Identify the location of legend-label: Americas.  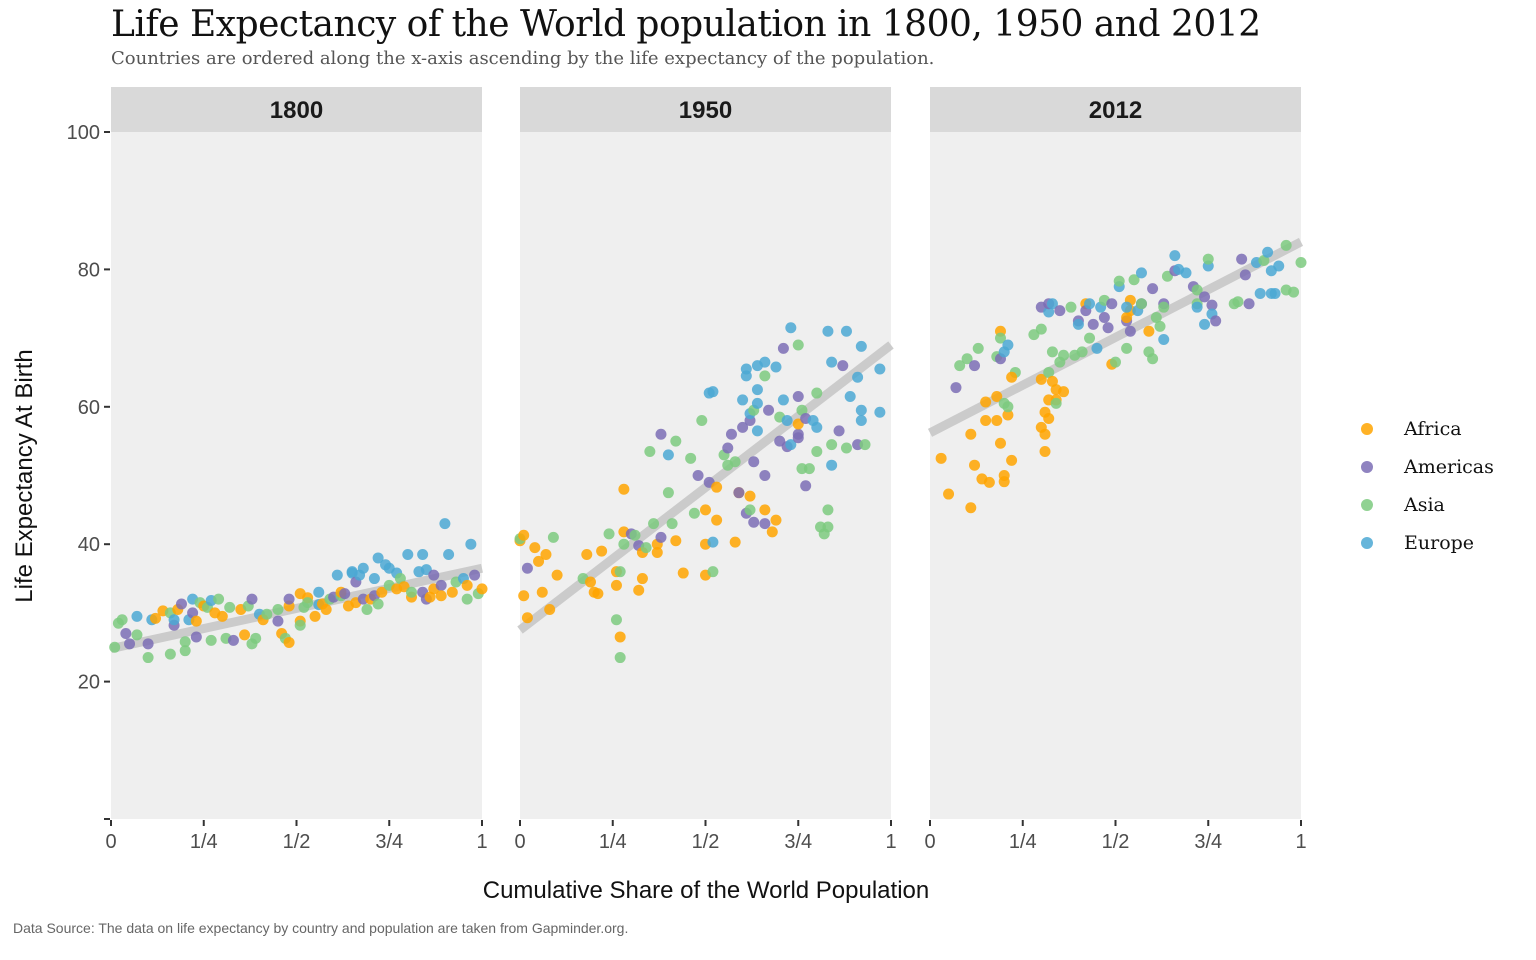
(1449, 467).